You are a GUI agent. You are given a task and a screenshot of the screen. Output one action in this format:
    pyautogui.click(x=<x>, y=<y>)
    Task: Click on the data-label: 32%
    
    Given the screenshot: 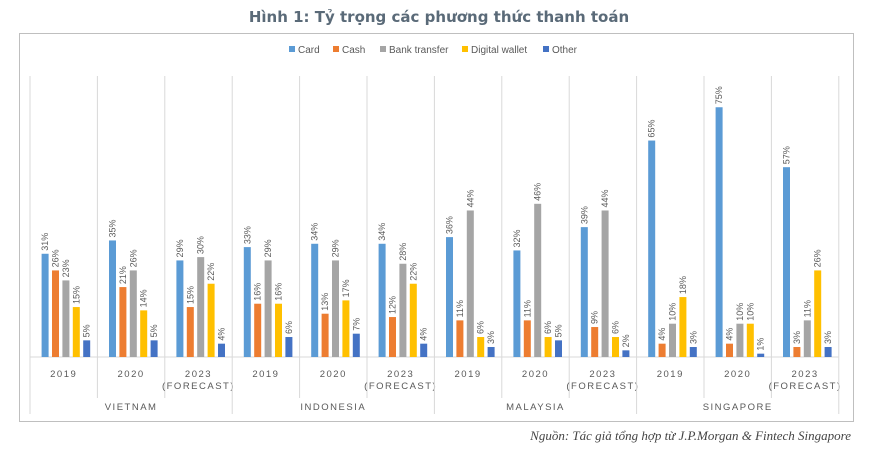 What is the action you would take?
    pyautogui.click(x=517, y=238)
    